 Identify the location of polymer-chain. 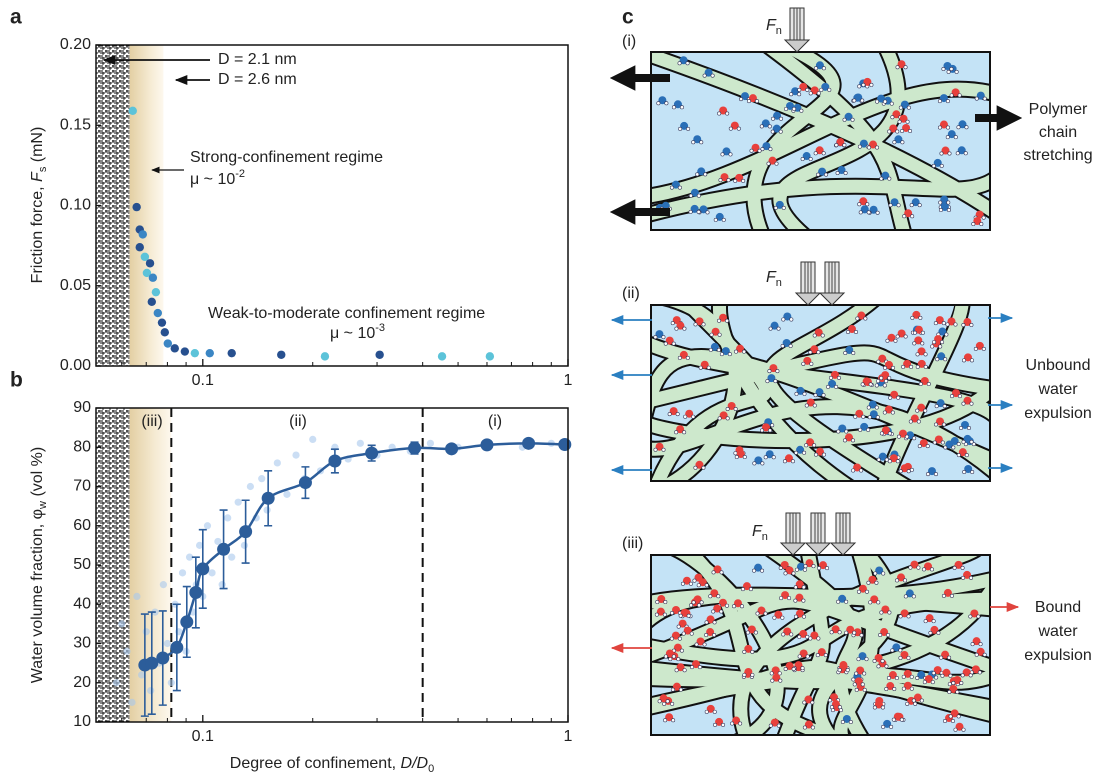
(817, 645).